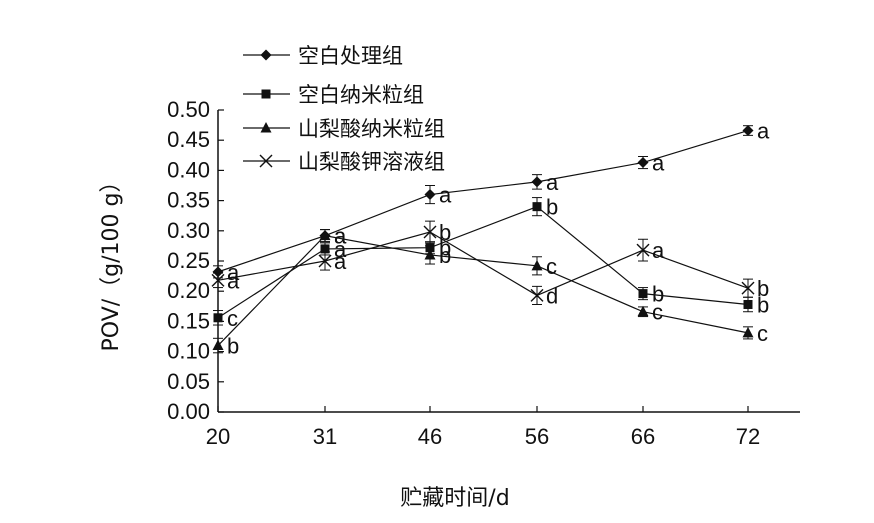  I want to click on legend-label: 空白纳米粒组, so click(361, 95).